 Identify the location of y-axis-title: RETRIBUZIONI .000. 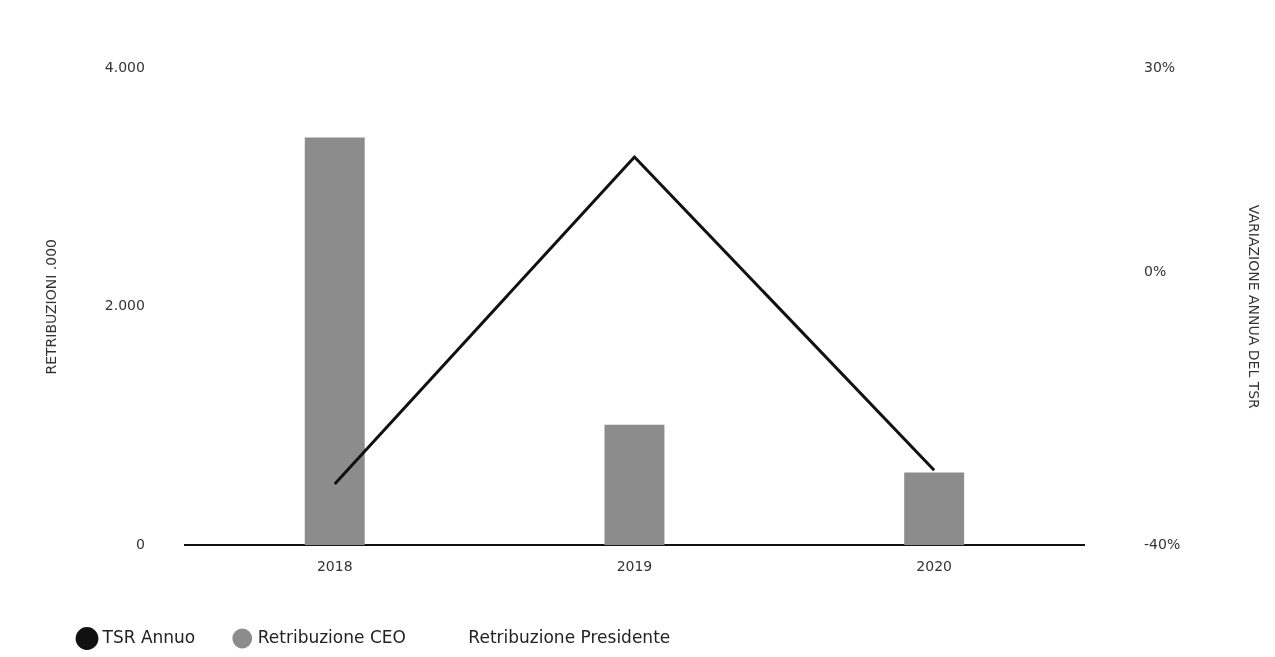
(51, 307).